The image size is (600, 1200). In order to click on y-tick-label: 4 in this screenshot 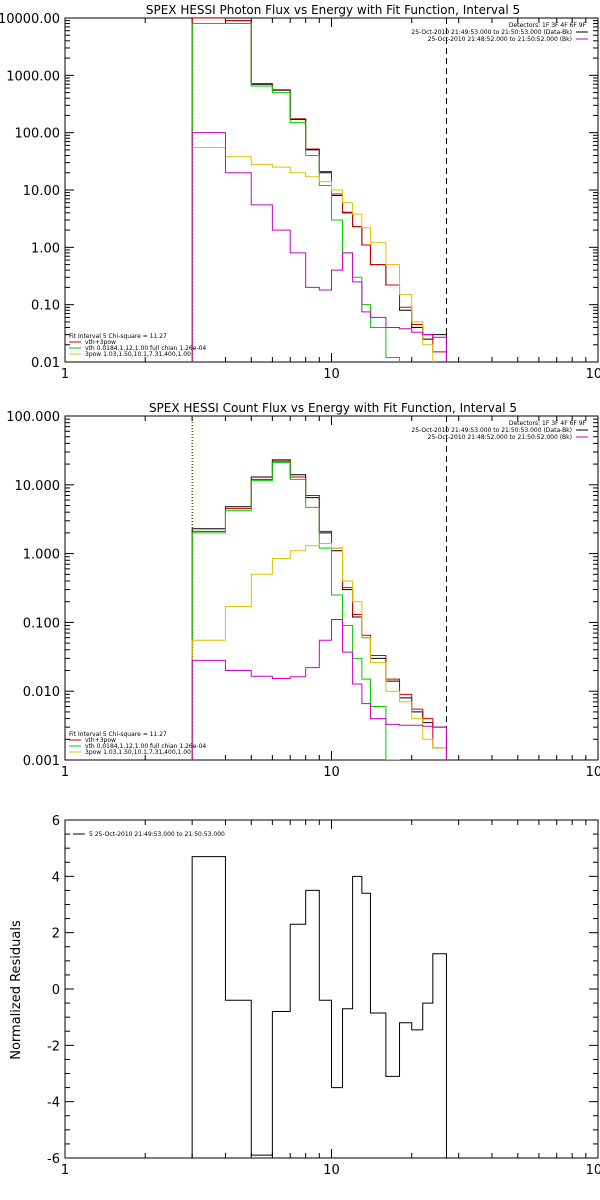, I will do `click(56, 877)`.